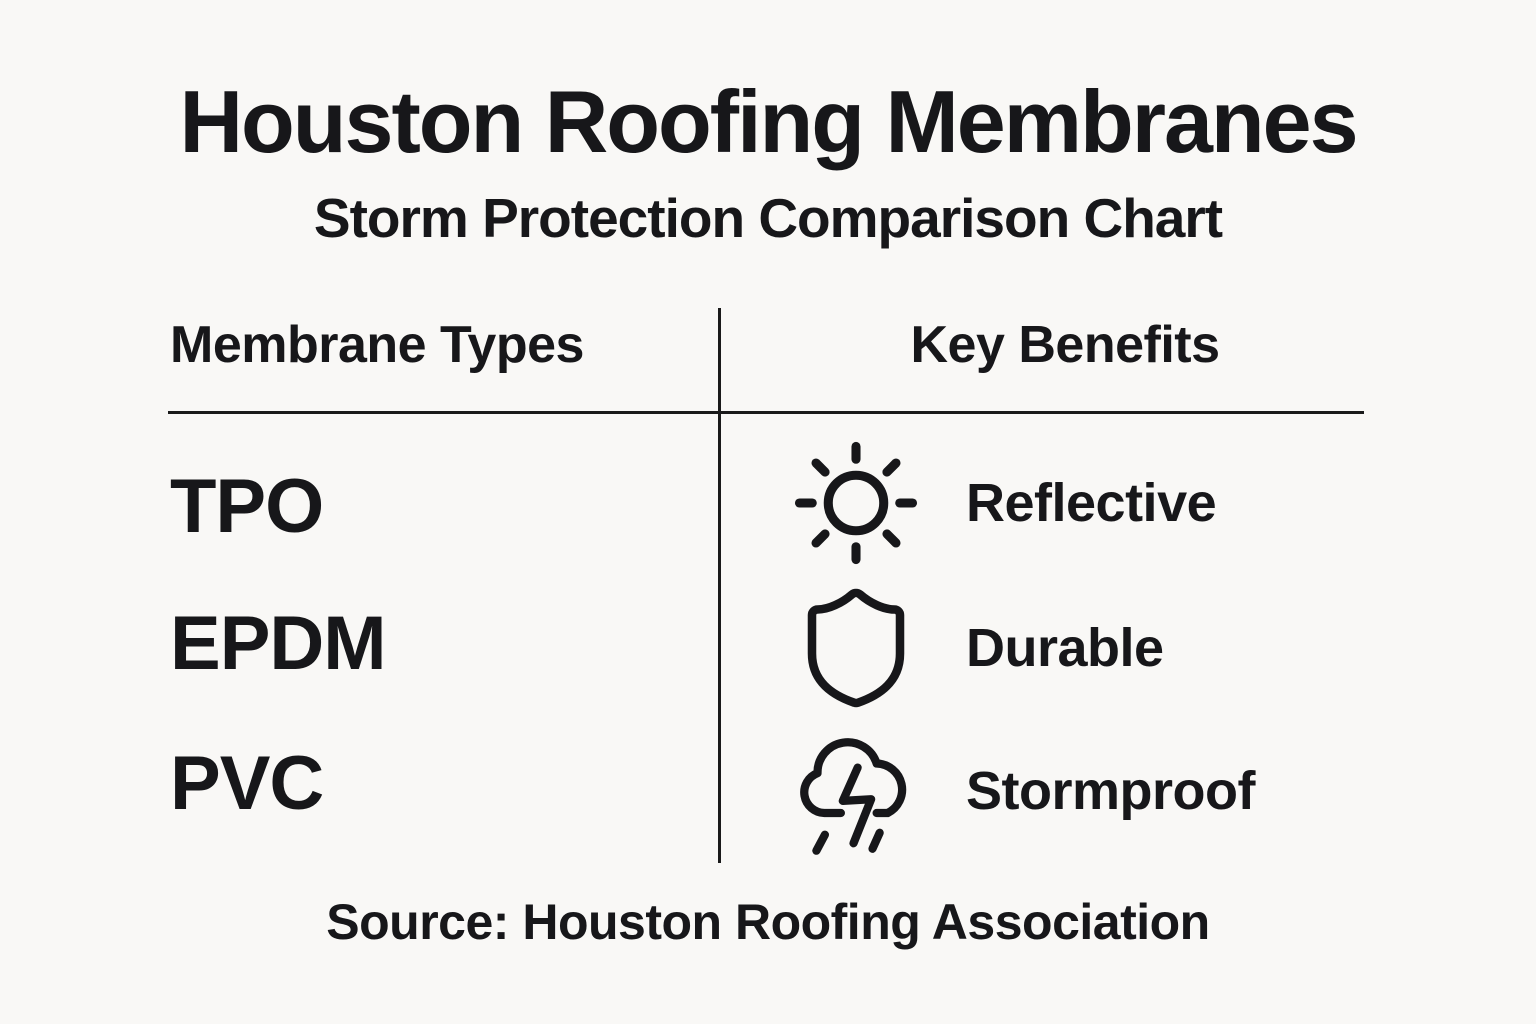 The width and height of the screenshot is (1536, 1024). Describe the element at coordinates (247, 506) in the screenshot. I see `membrane-type-tpo: TPO` at that location.